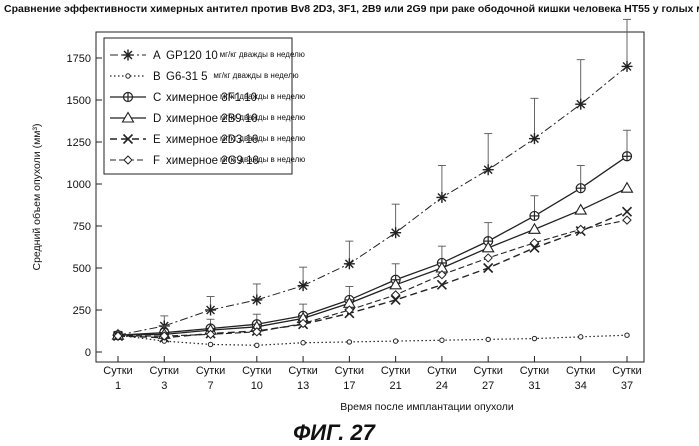 The width and height of the screenshot is (699, 446). I want to click on x-tick-label: 10, so click(257, 386).